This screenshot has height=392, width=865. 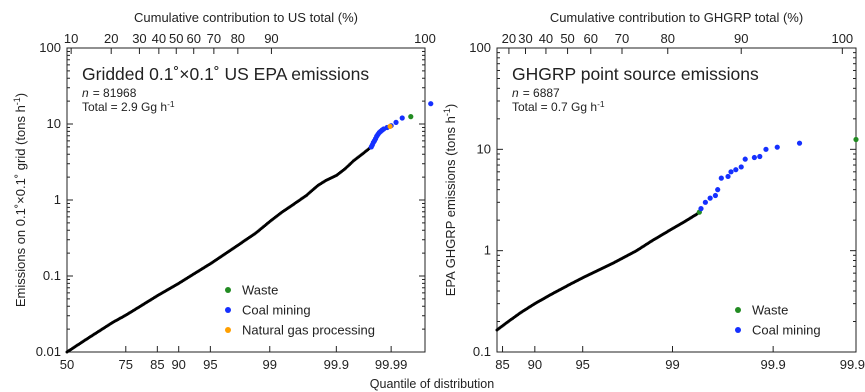 What do you see at coordinates (71, 38) in the screenshot?
I see `top-x-tick-label: 10` at bounding box center [71, 38].